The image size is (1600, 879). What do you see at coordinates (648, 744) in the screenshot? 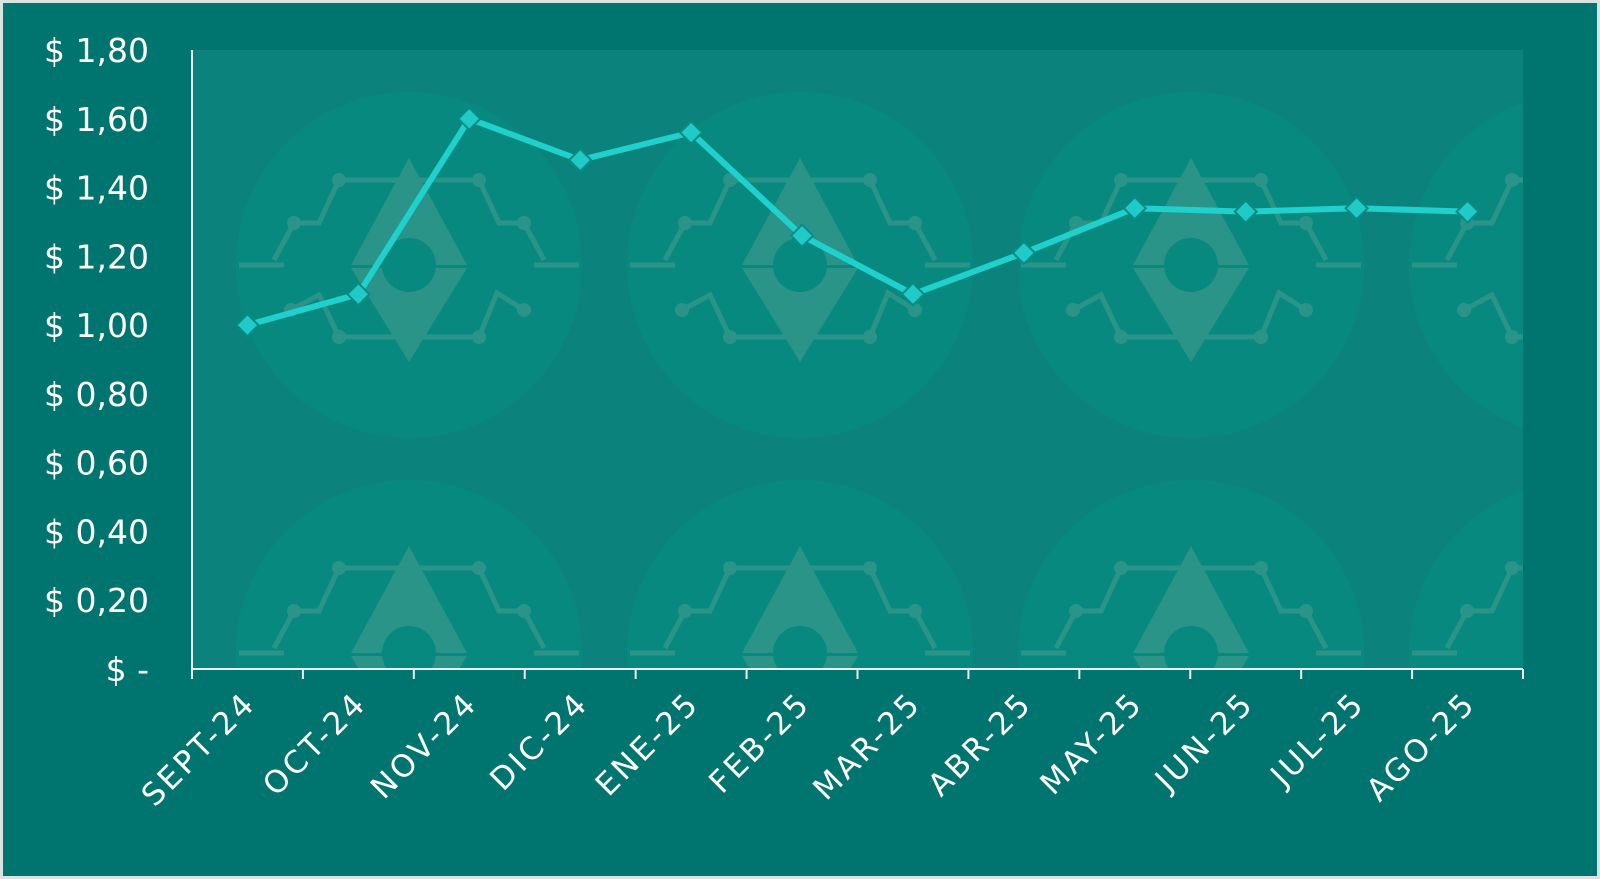
I see `x-tick-label: ENE-25` at bounding box center [648, 744].